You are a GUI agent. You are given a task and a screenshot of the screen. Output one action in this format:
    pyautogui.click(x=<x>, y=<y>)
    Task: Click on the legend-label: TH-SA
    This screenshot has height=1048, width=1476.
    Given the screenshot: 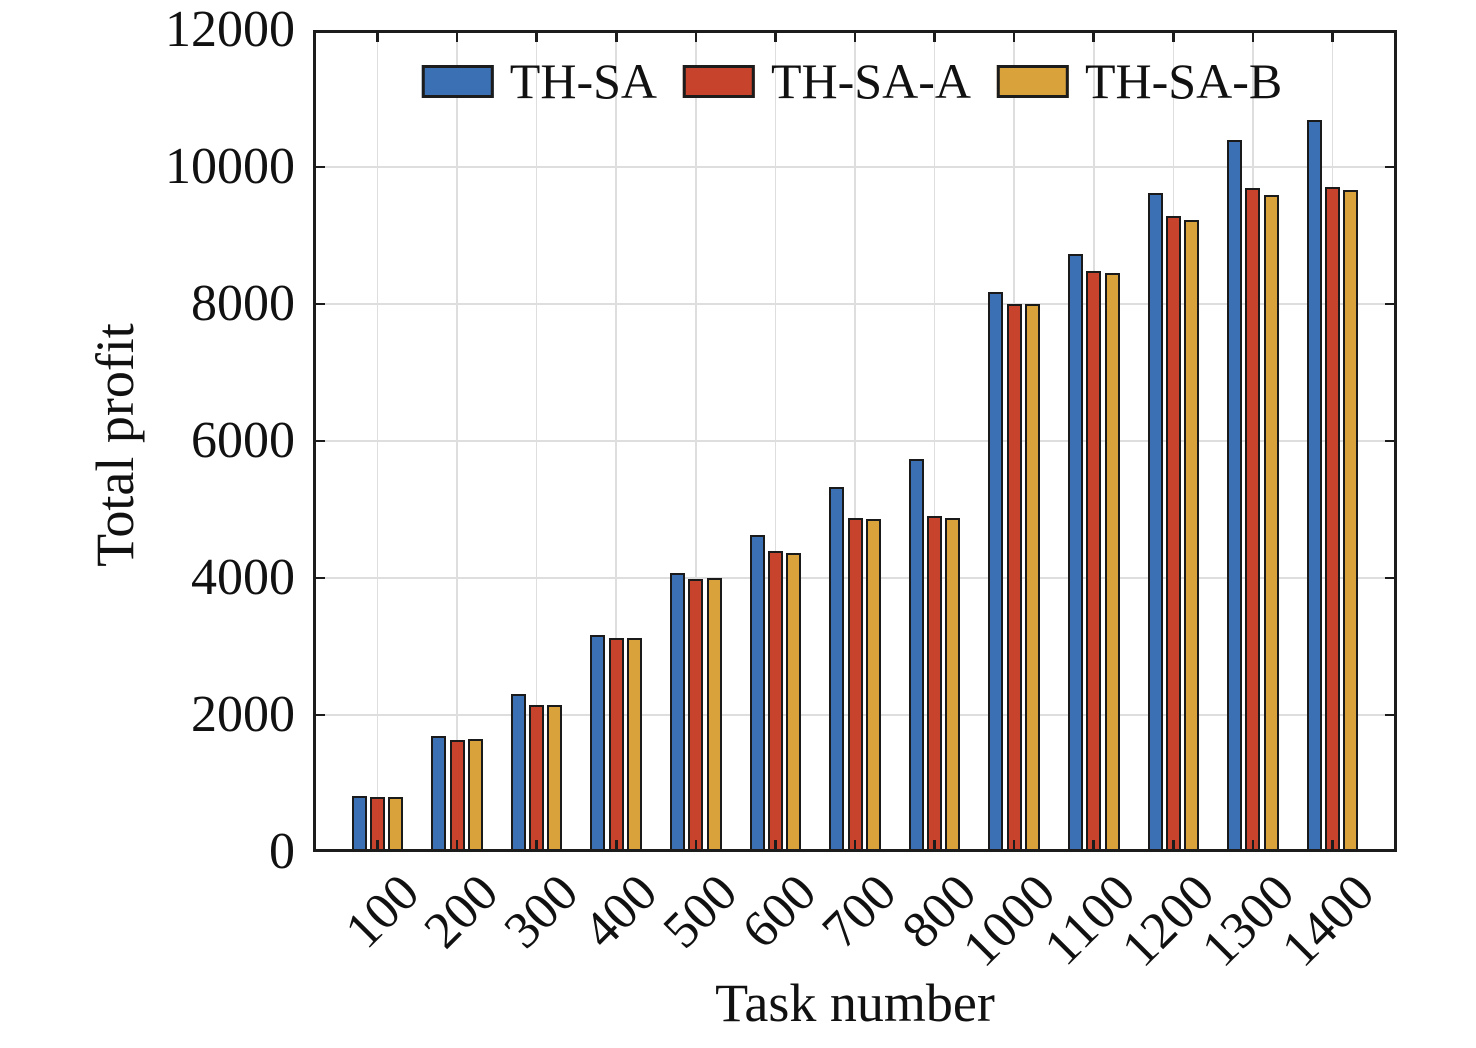 What is the action you would take?
    pyautogui.click(x=583, y=81)
    